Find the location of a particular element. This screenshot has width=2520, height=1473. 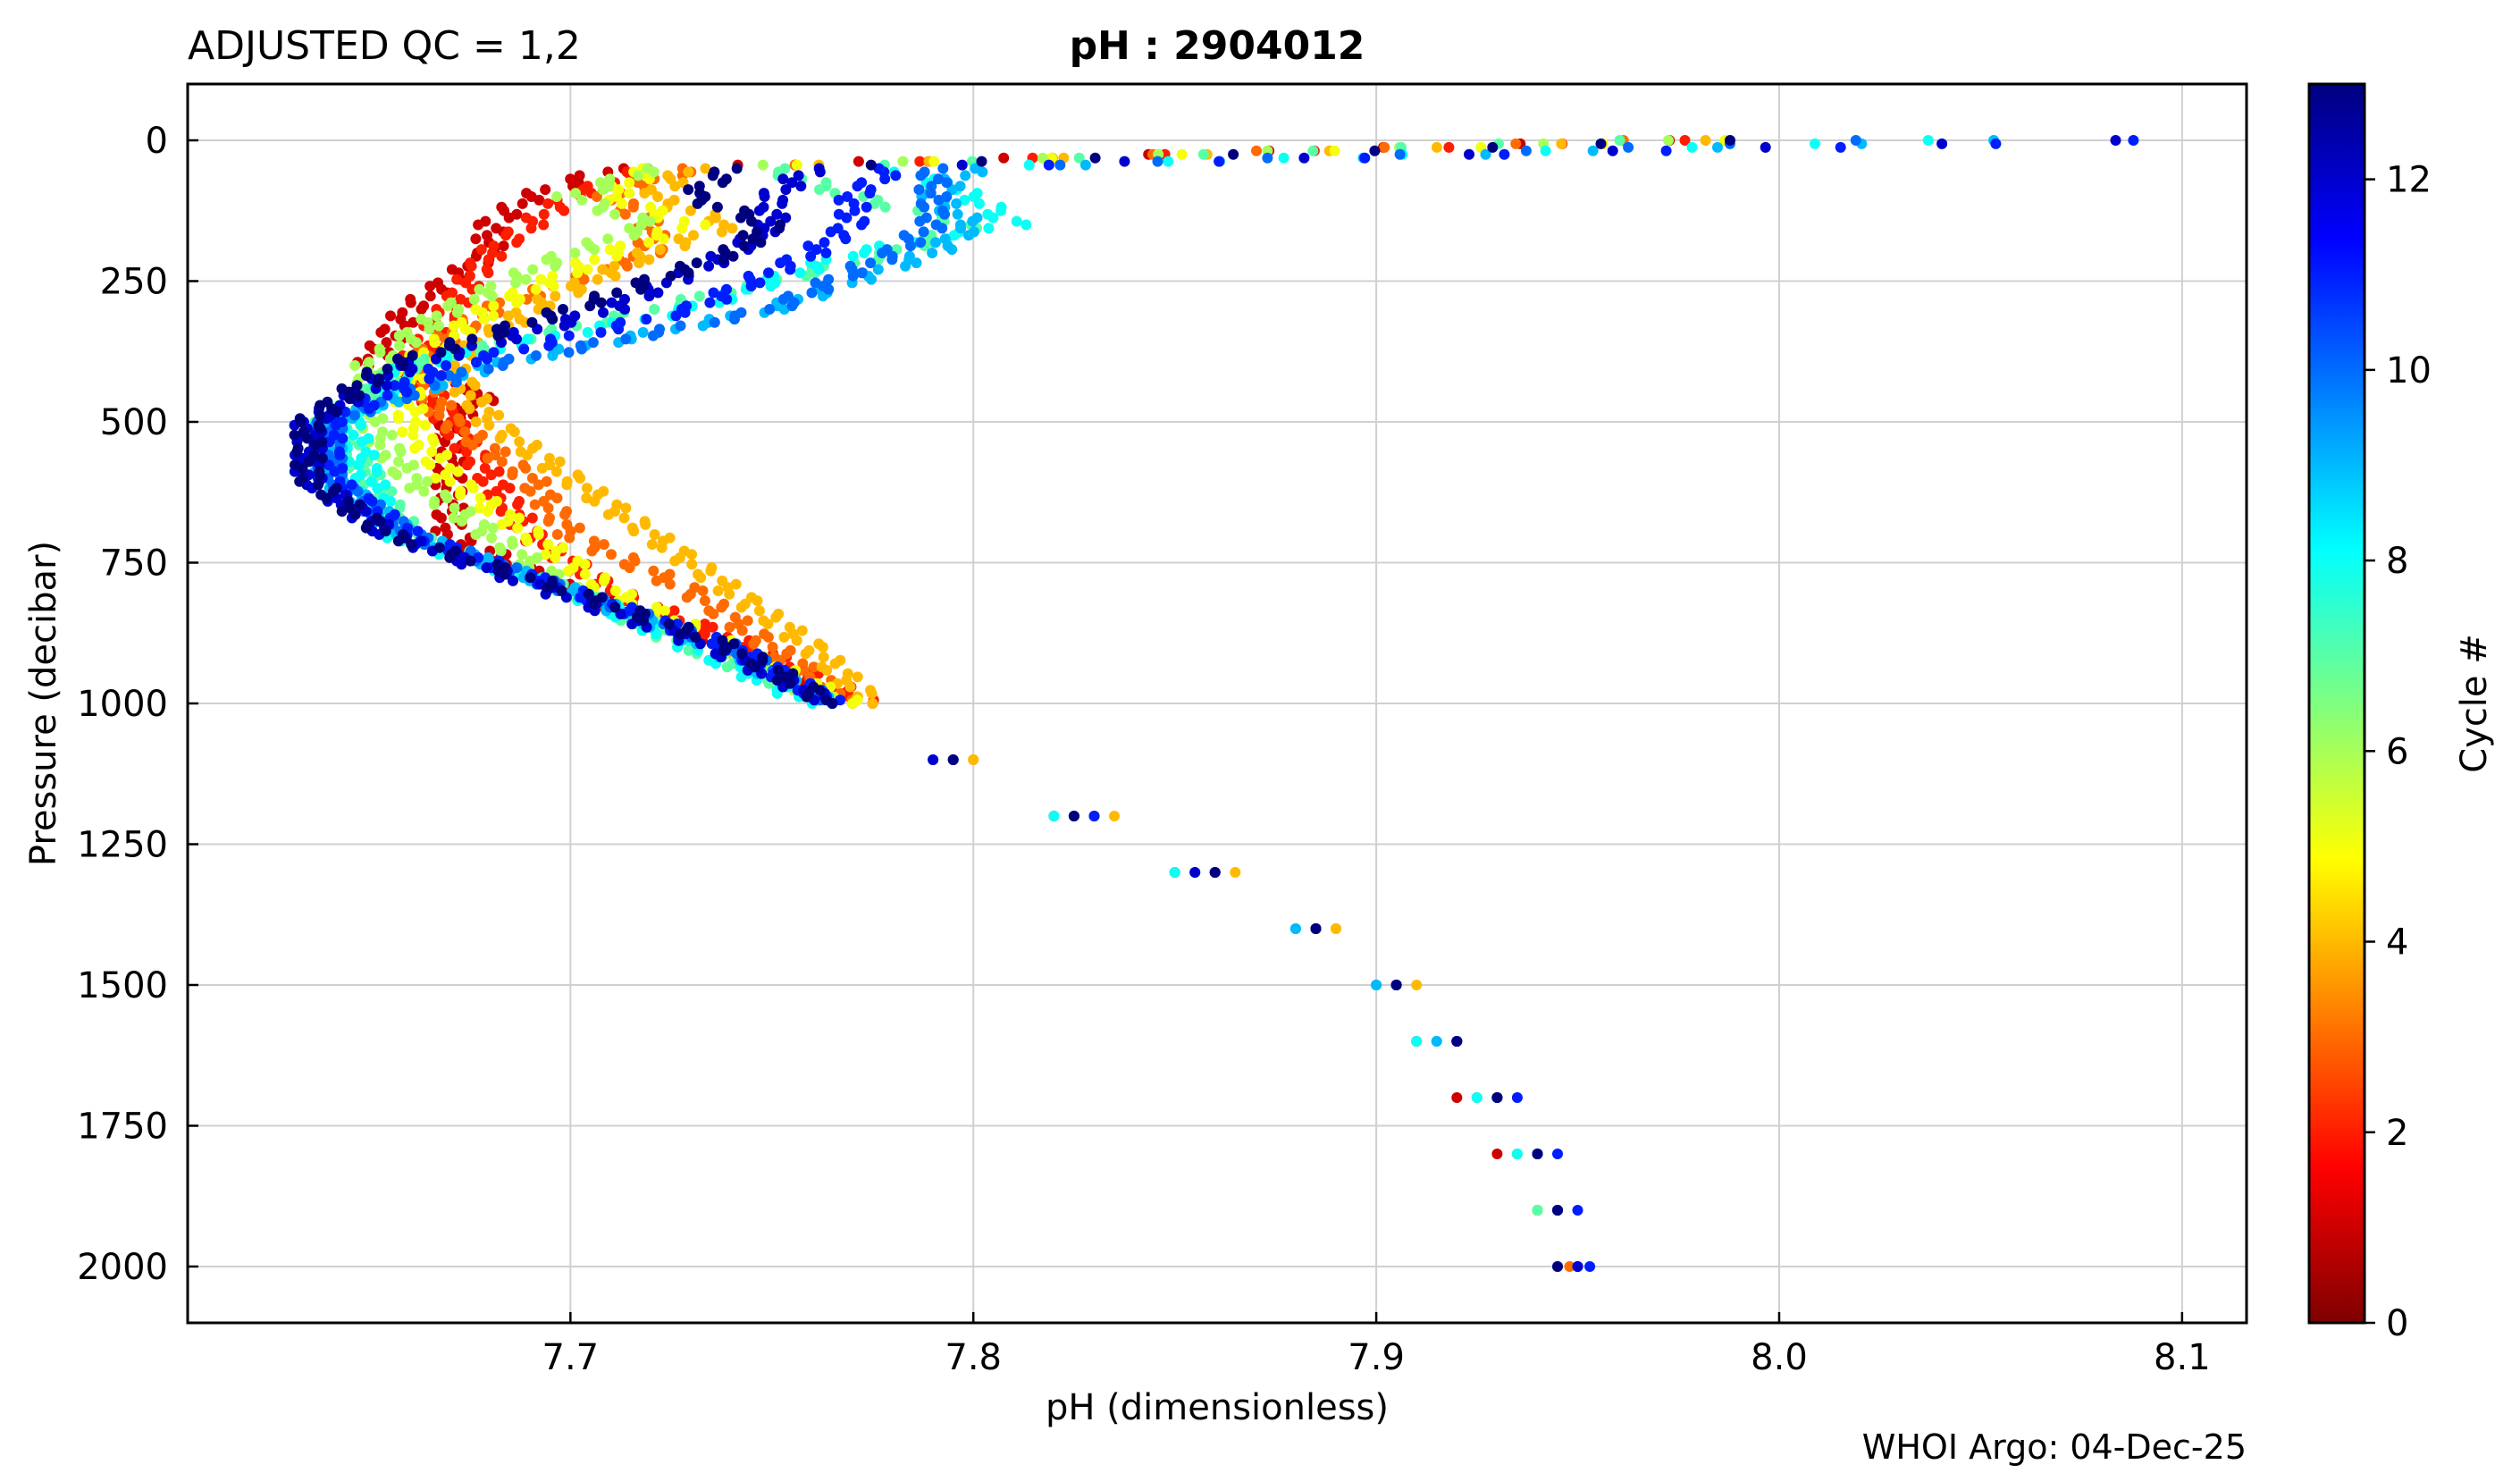

y-tick-label: 500 is located at coordinates (134, 422).